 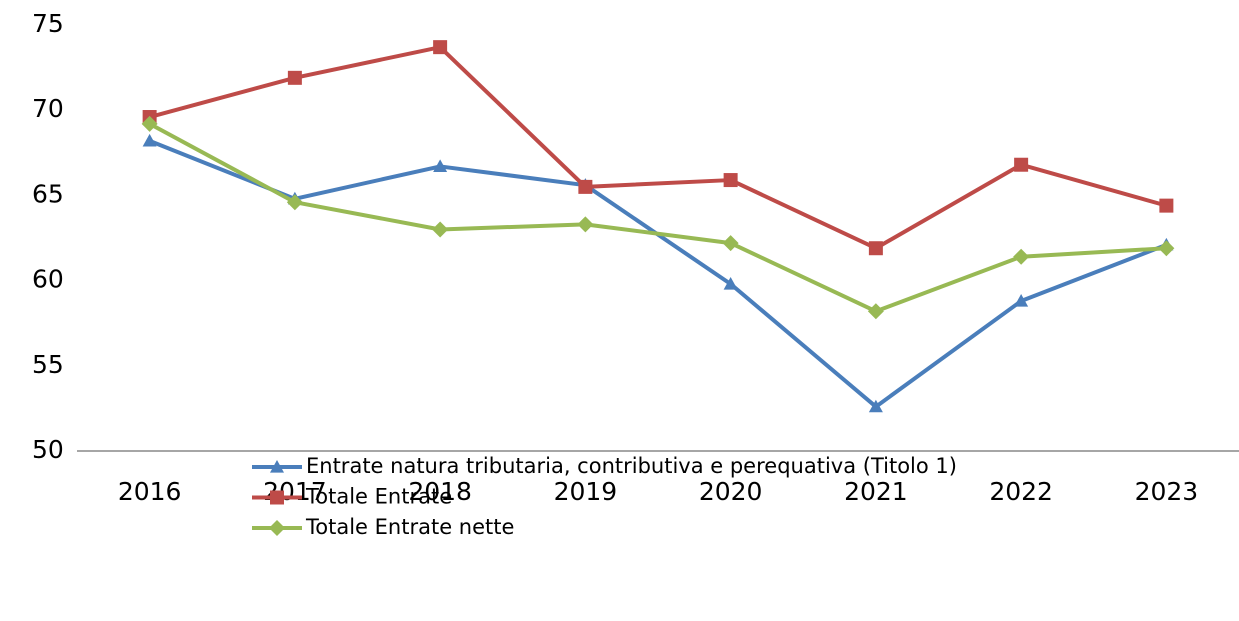 I want to click on y-tick-label: 75, so click(x=48, y=23).